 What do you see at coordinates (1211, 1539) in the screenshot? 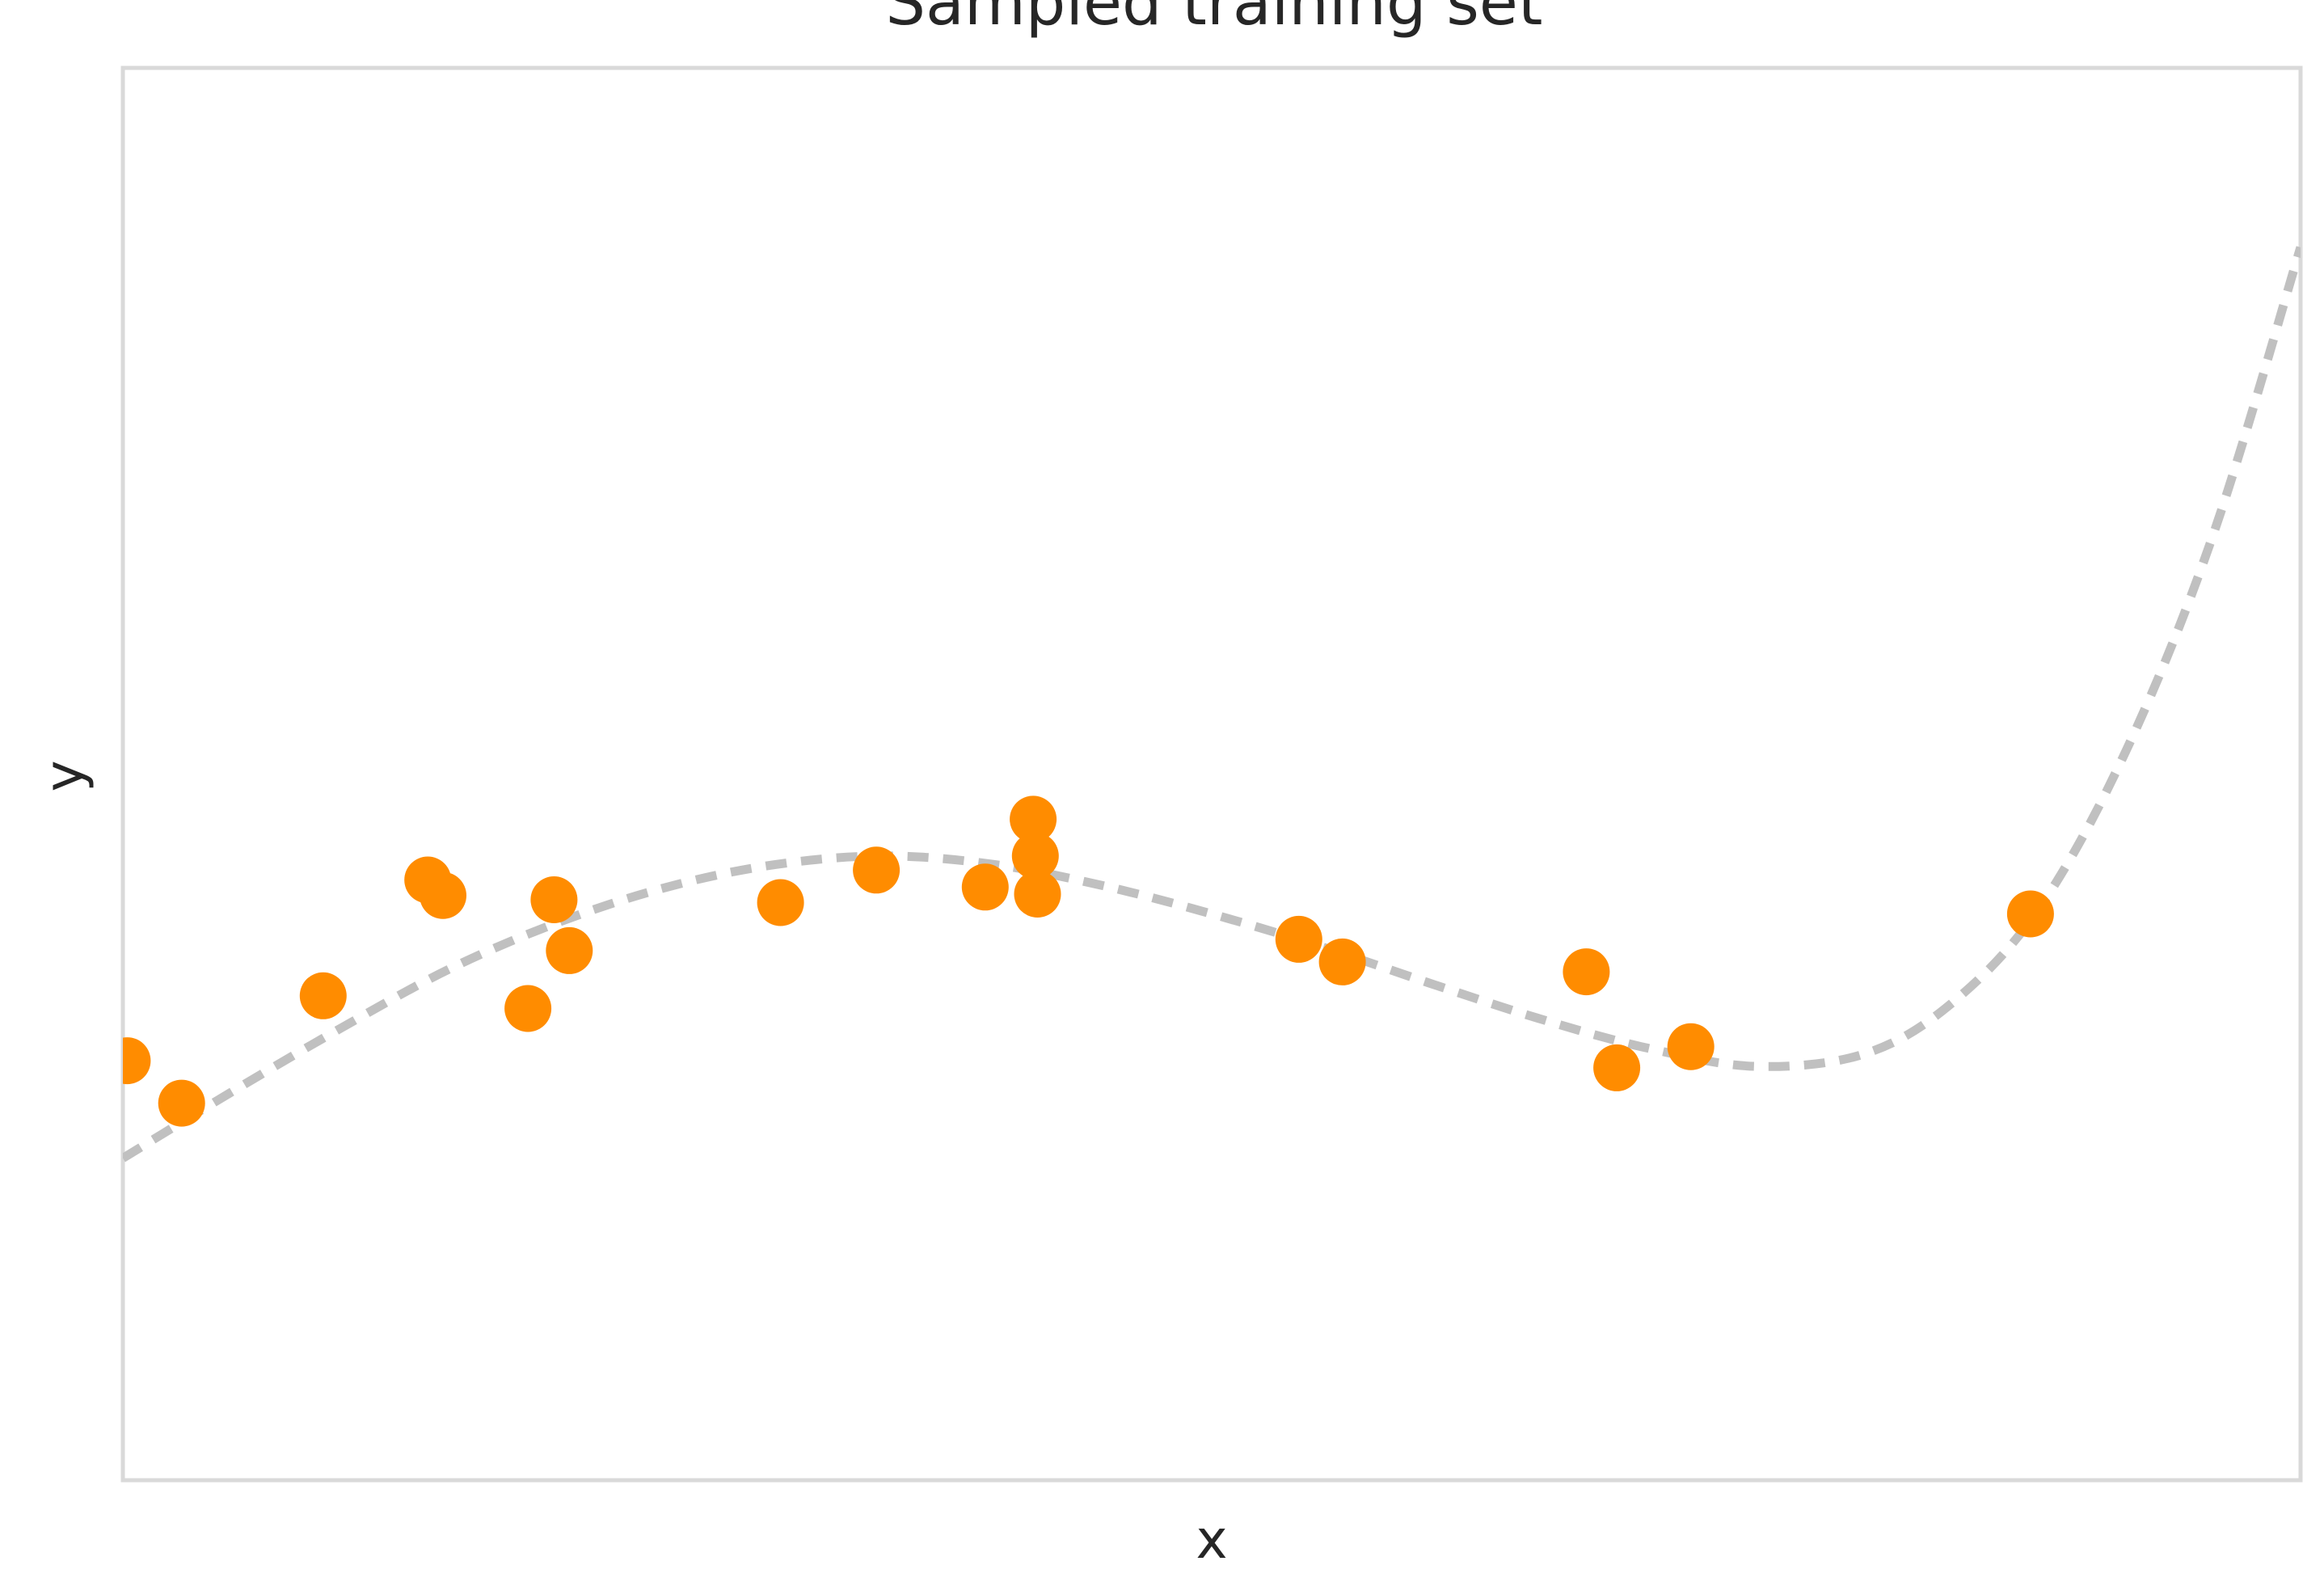
I see `x-axis-label: x` at bounding box center [1211, 1539].